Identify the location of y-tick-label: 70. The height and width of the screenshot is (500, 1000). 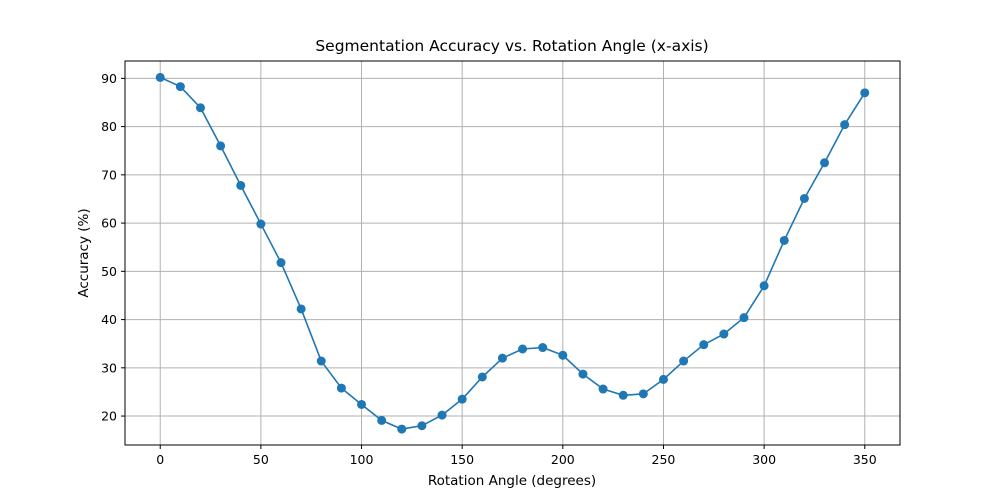
(109, 174).